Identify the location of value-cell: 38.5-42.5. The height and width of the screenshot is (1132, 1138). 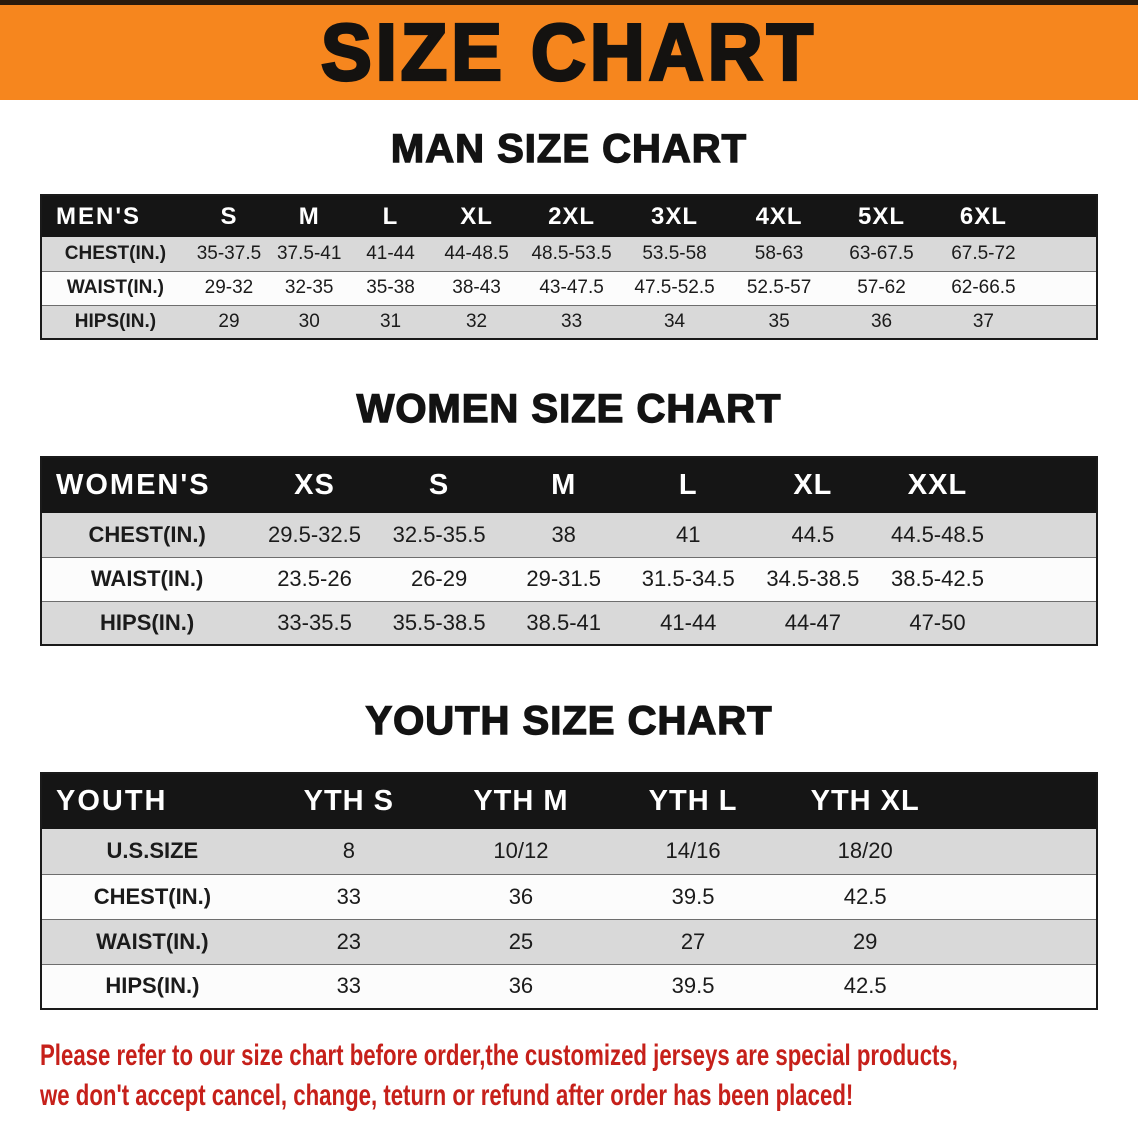
(937, 578).